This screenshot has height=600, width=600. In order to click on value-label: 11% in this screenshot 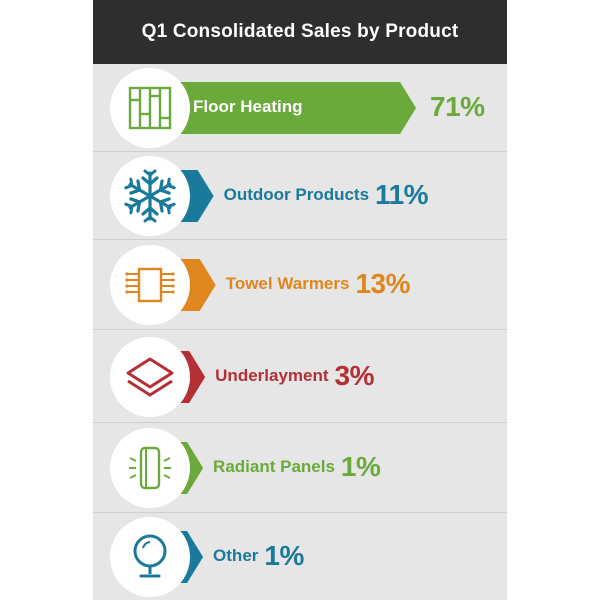, I will do `click(402, 194)`.